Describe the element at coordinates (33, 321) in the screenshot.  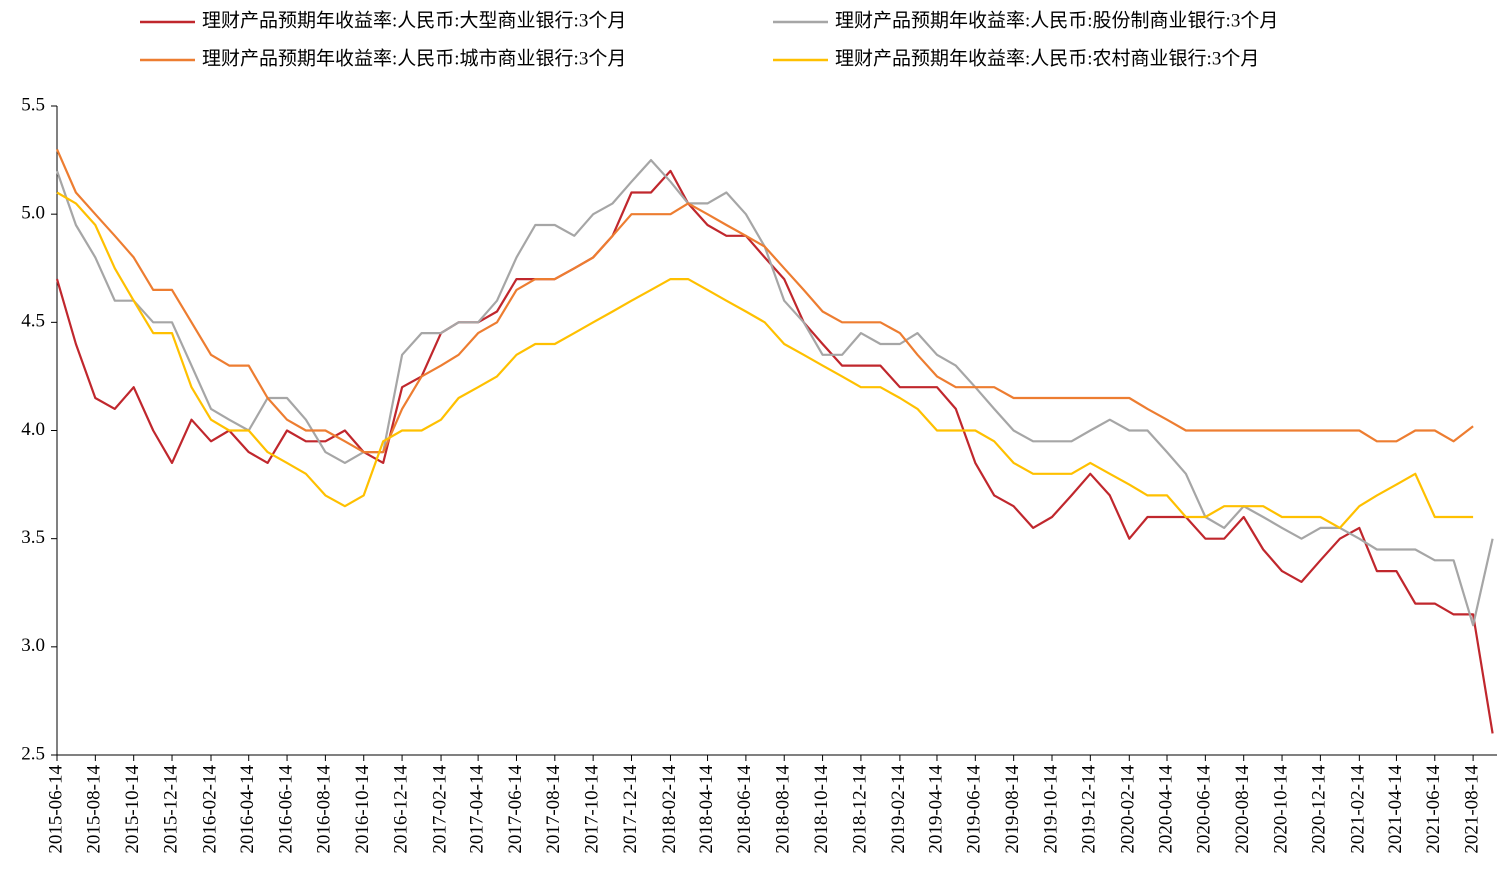
I see `y-tick-label: 4.5` at that location.